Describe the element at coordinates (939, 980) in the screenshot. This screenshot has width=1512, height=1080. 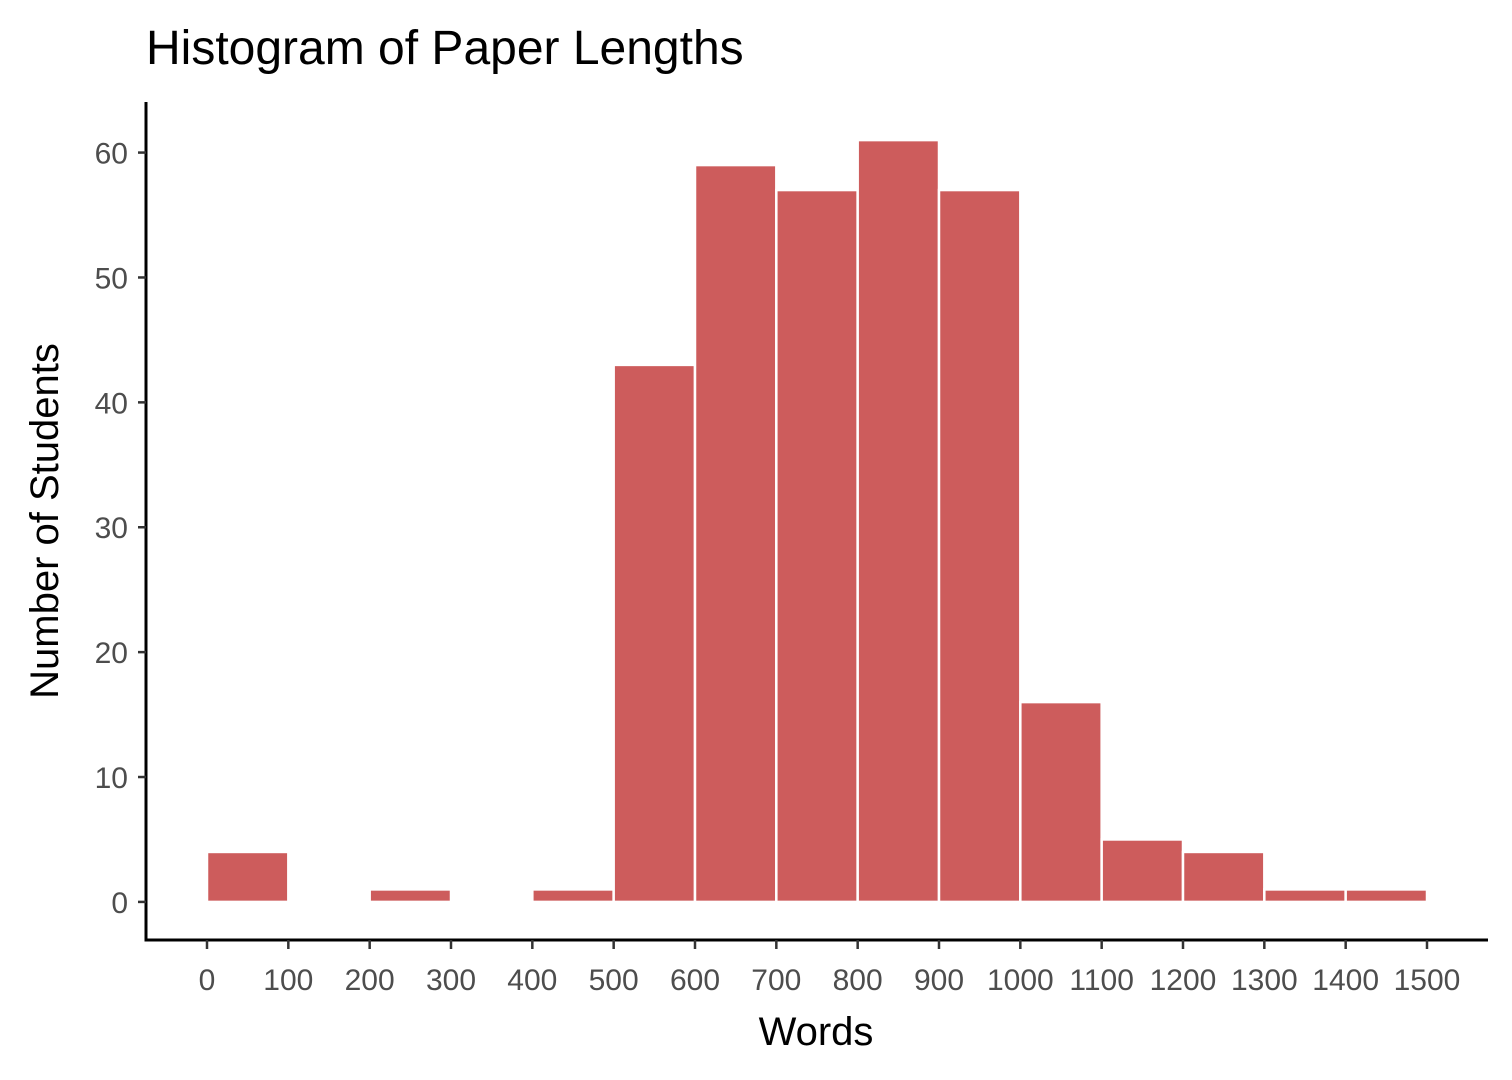
I see `x-tick-label-900: 900` at that location.